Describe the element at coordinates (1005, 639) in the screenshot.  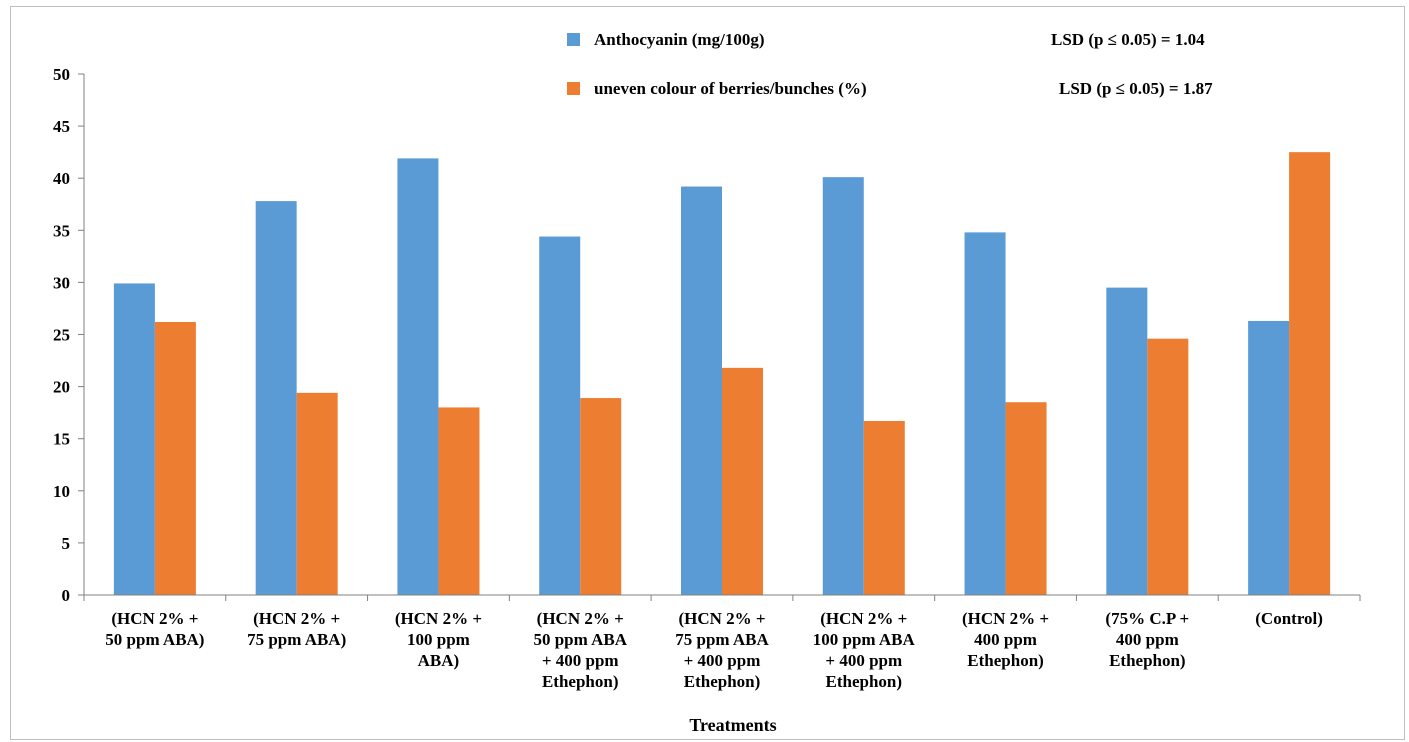
I see `x-category-label: (HCN 2% +400 ppm Ethephon)` at that location.